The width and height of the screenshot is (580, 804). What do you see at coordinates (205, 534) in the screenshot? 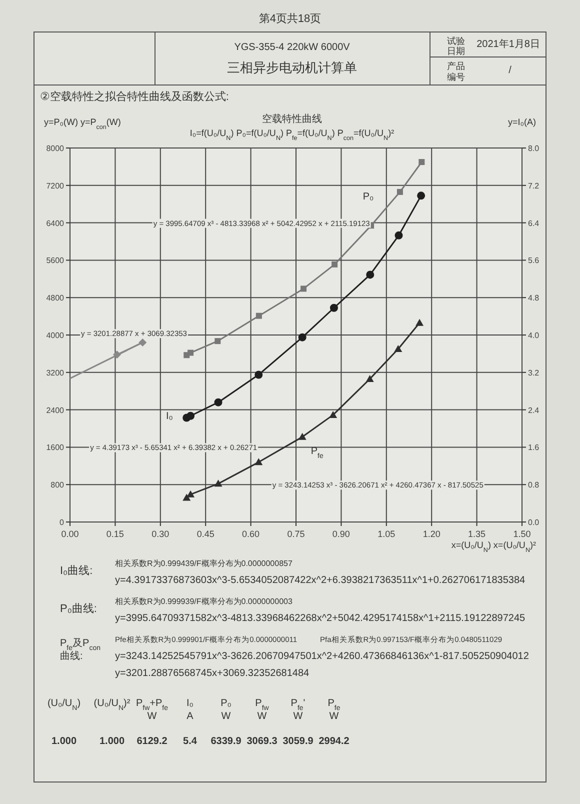
I see `x-tick-label: 0.45` at bounding box center [205, 534].